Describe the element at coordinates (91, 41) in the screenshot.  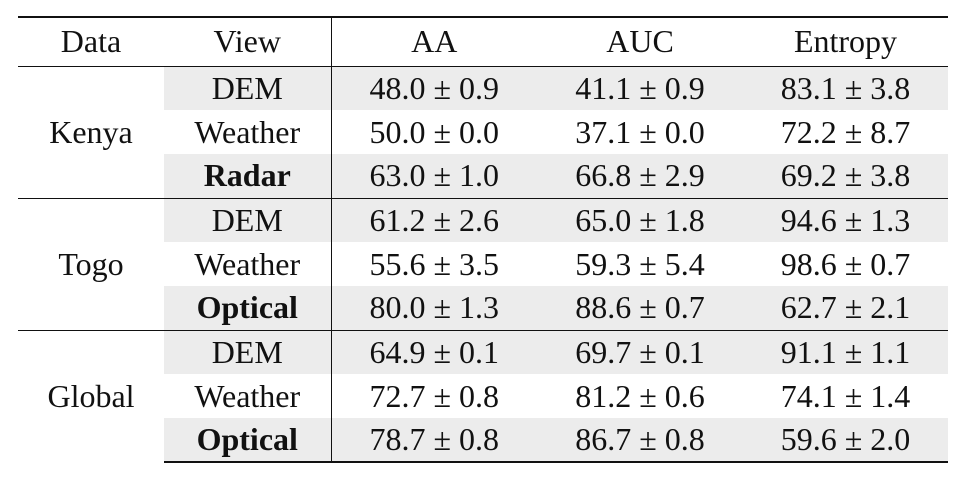
I see `header-data: Data` at that location.